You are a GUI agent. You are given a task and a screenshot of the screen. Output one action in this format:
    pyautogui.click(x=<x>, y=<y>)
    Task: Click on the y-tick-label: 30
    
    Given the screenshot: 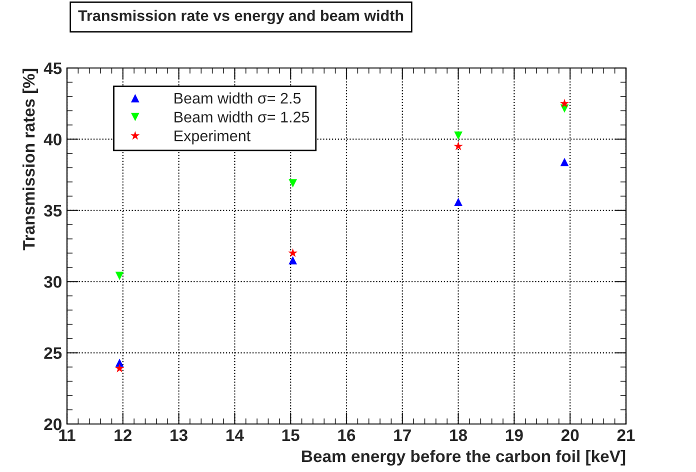 What is the action you would take?
    pyautogui.click(x=53, y=282)
    